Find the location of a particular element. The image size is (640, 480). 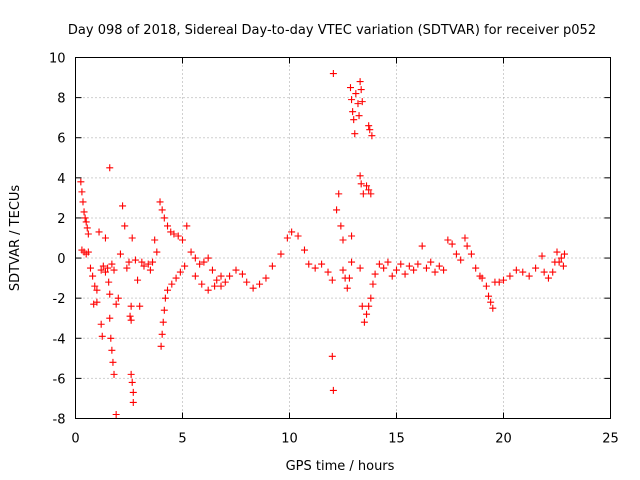

y-tick-label: 2 is located at coordinates (61, 219).